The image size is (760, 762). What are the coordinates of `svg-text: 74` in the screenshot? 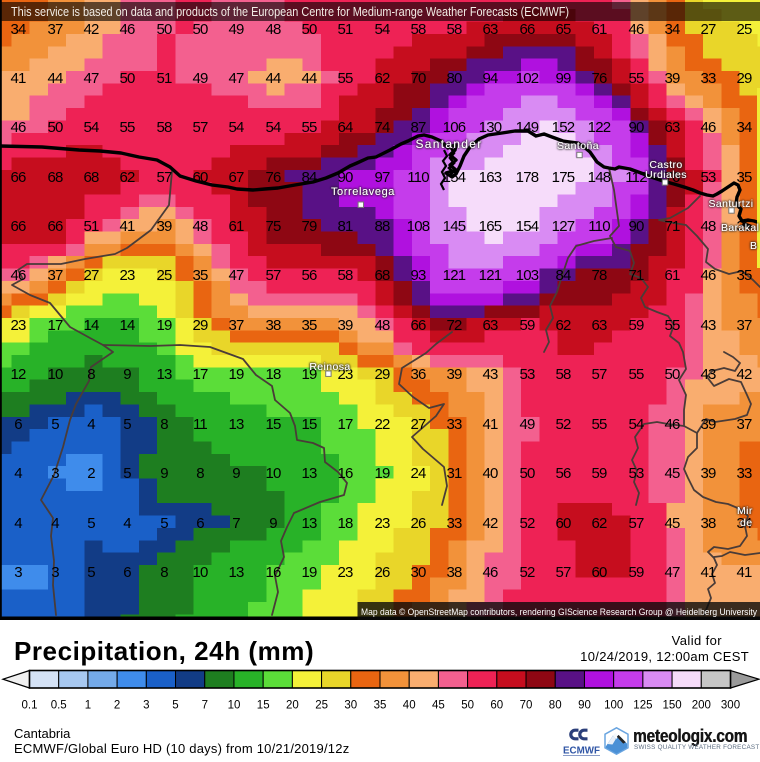 It's located at (382, 127).